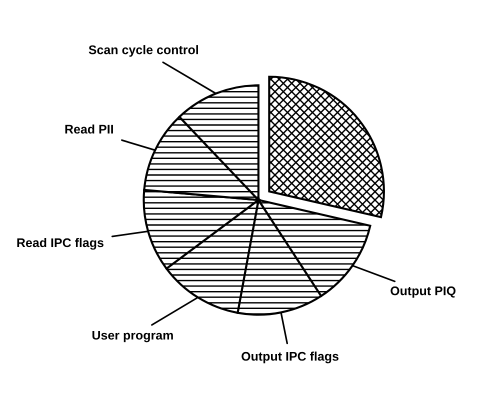  What do you see at coordinates (89, 129) in the screenshot?
I see `slice-label: Read PII` at bounding box center [89, 129].